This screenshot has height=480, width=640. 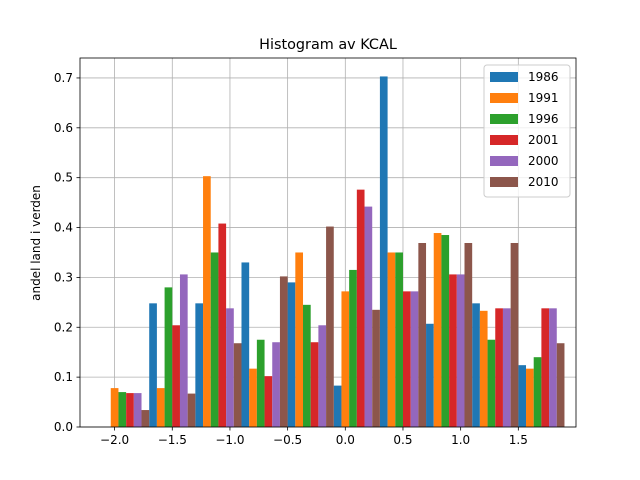 I want to click on x-tick-label: −0.5, so click(x=287, y=440).